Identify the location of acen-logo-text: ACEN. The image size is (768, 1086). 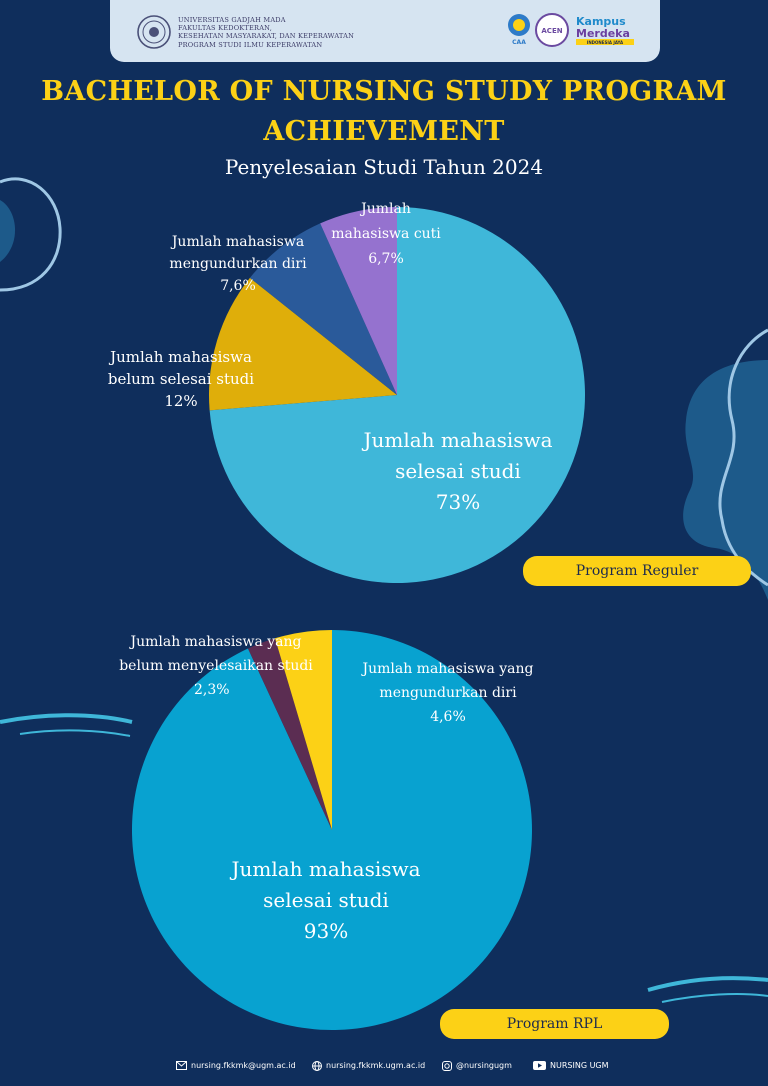
(551, 31).